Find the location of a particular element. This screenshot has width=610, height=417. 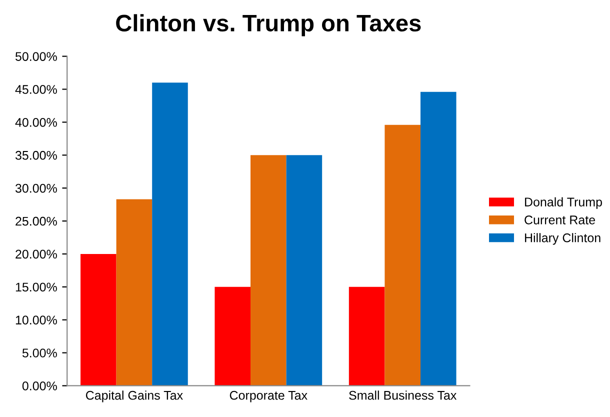

y-tick-label: 25.00% is located at coordinates (36, 221).